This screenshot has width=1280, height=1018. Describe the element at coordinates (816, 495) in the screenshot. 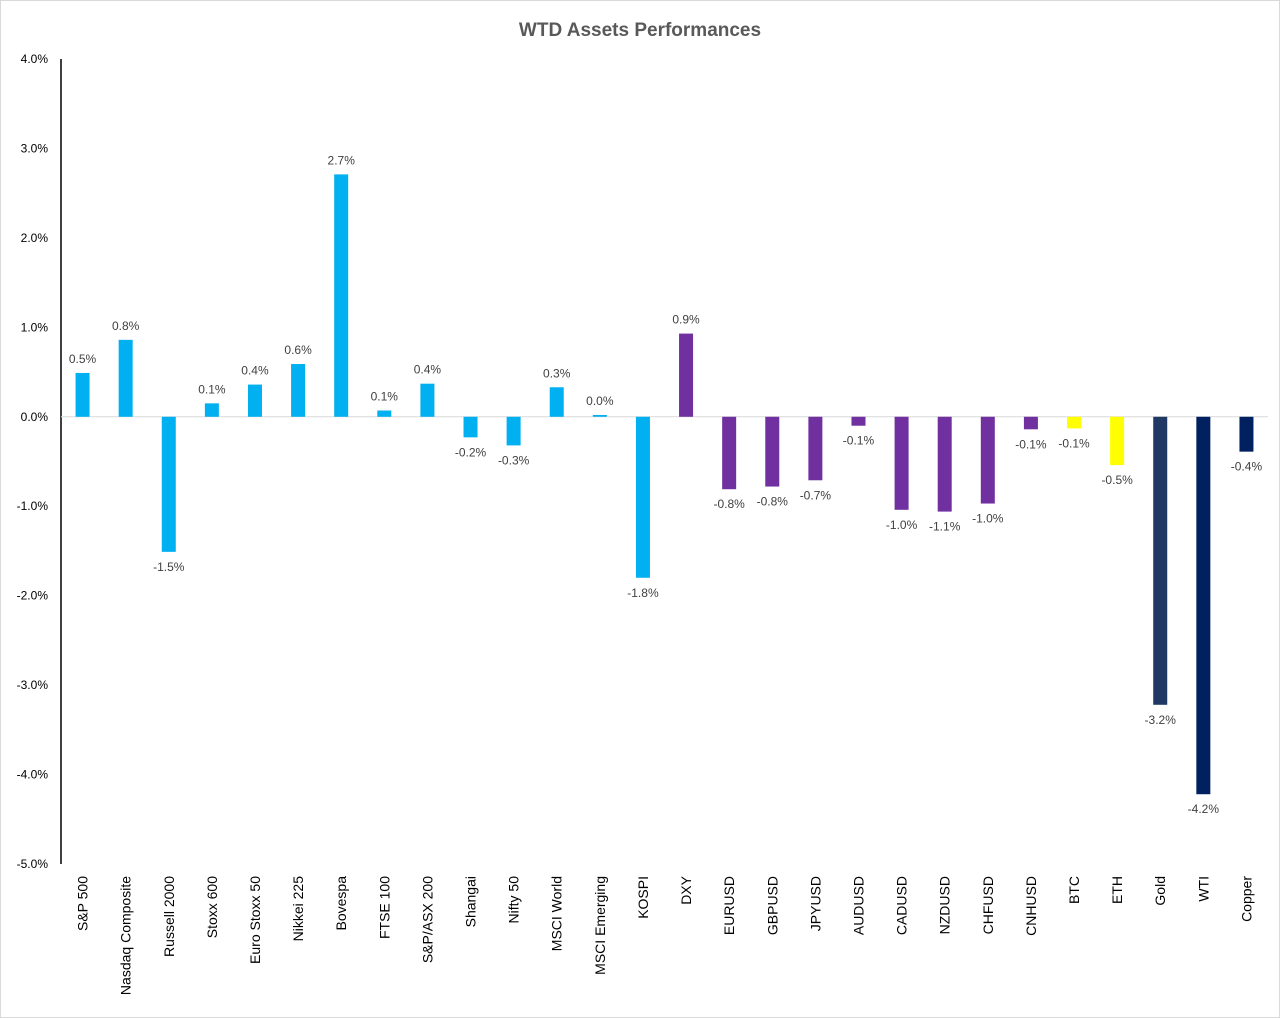

I see `data-label: -0.7%` at that location.